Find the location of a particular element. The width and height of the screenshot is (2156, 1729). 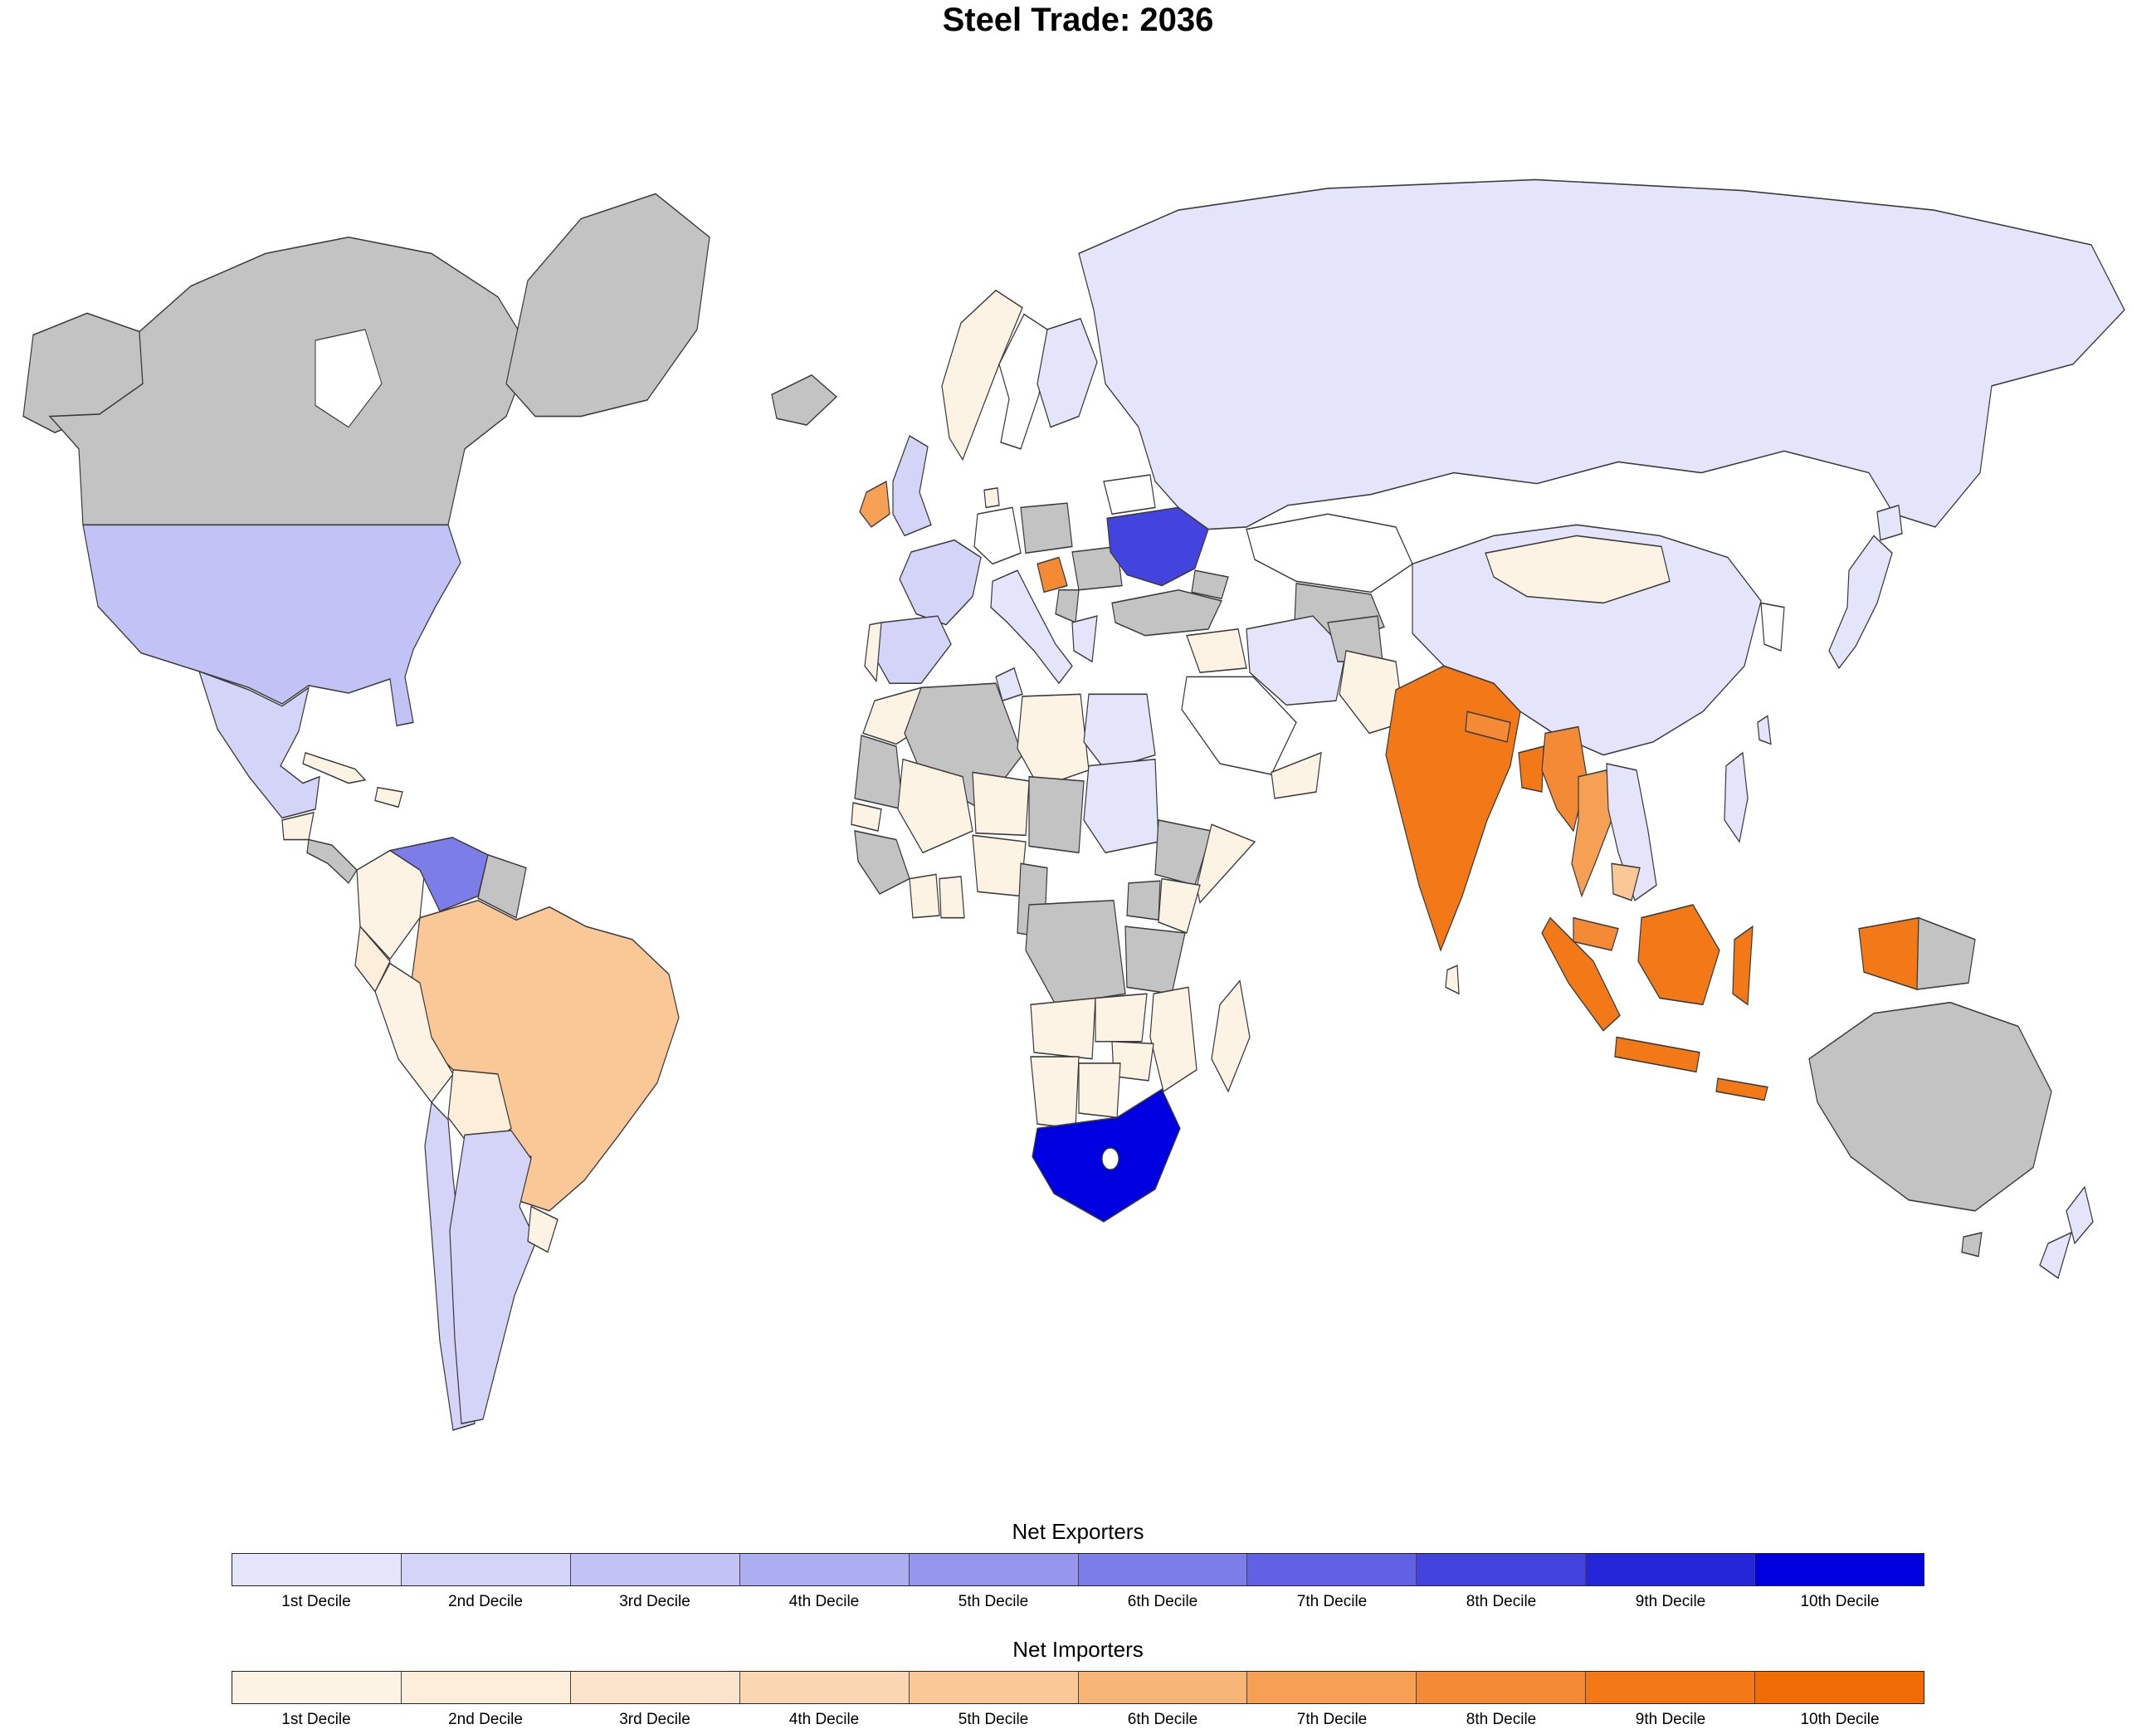

country-madagascar is located at coordinates (1231, 1036).